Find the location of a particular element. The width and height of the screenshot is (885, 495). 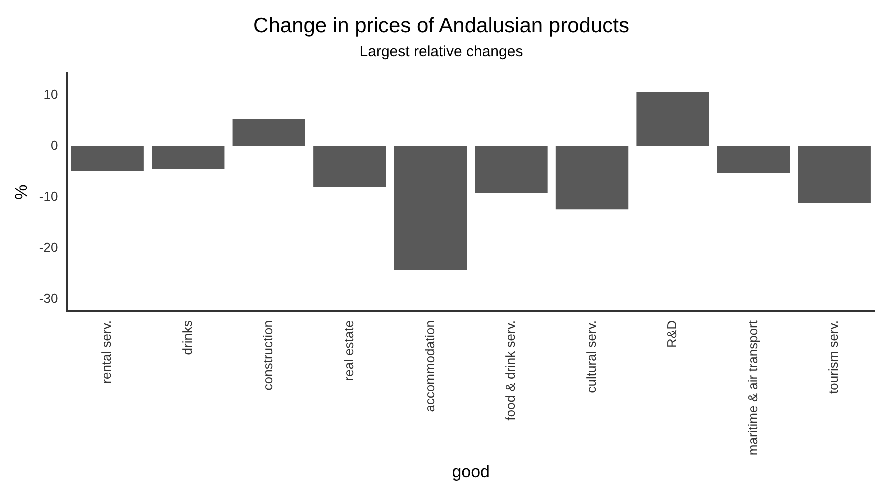

chart-subtitle: Largest relative changes is located at coordinates (442, 51).